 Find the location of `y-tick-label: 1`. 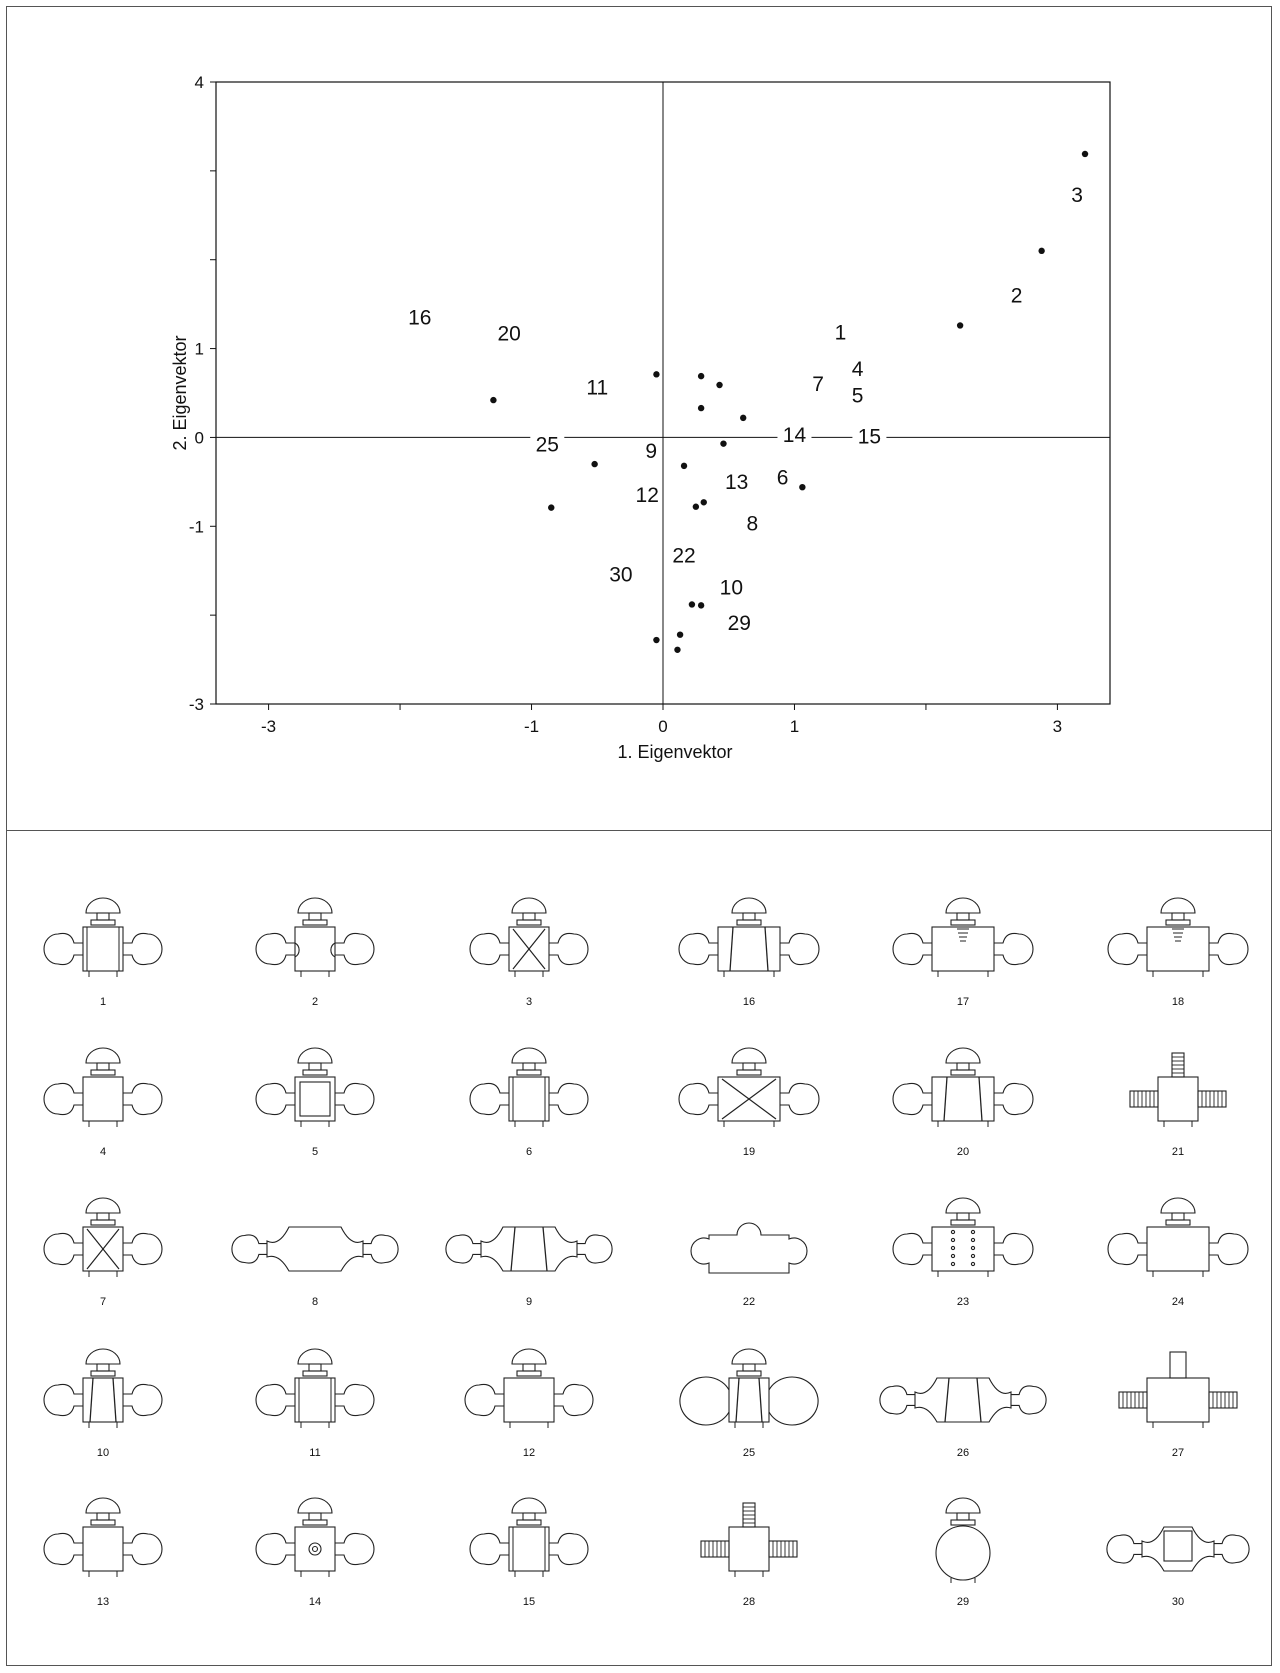

y-tick-label: 1 is located at coordinates (199, 349).